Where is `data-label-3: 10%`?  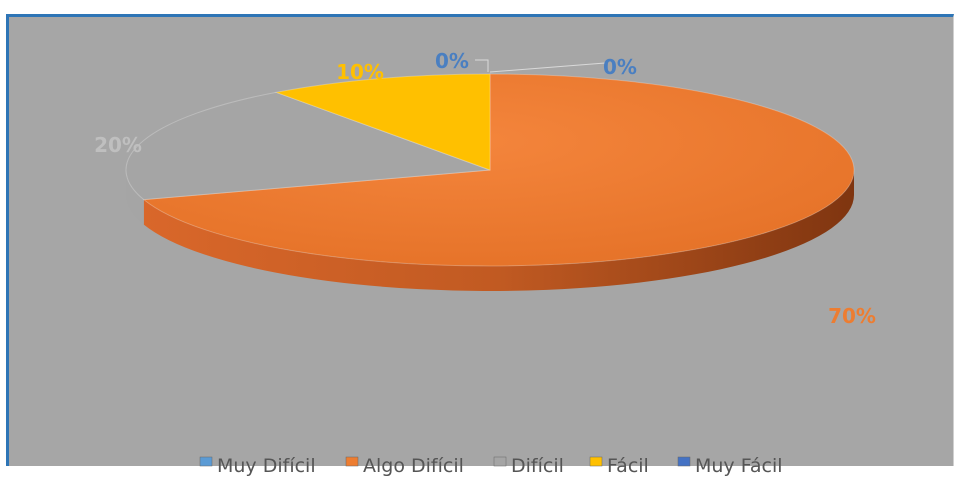 data-label-3: 10% is located at coordinates (360, 72).